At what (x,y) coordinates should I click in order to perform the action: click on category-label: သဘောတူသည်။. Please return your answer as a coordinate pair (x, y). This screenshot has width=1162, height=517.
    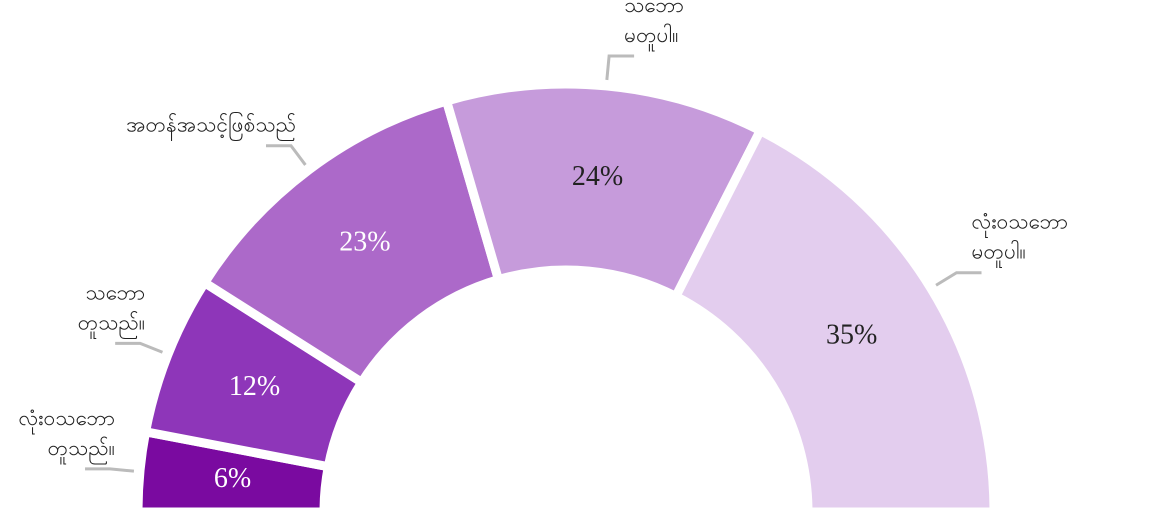
    Looking at the image, I should click on (111, 309).